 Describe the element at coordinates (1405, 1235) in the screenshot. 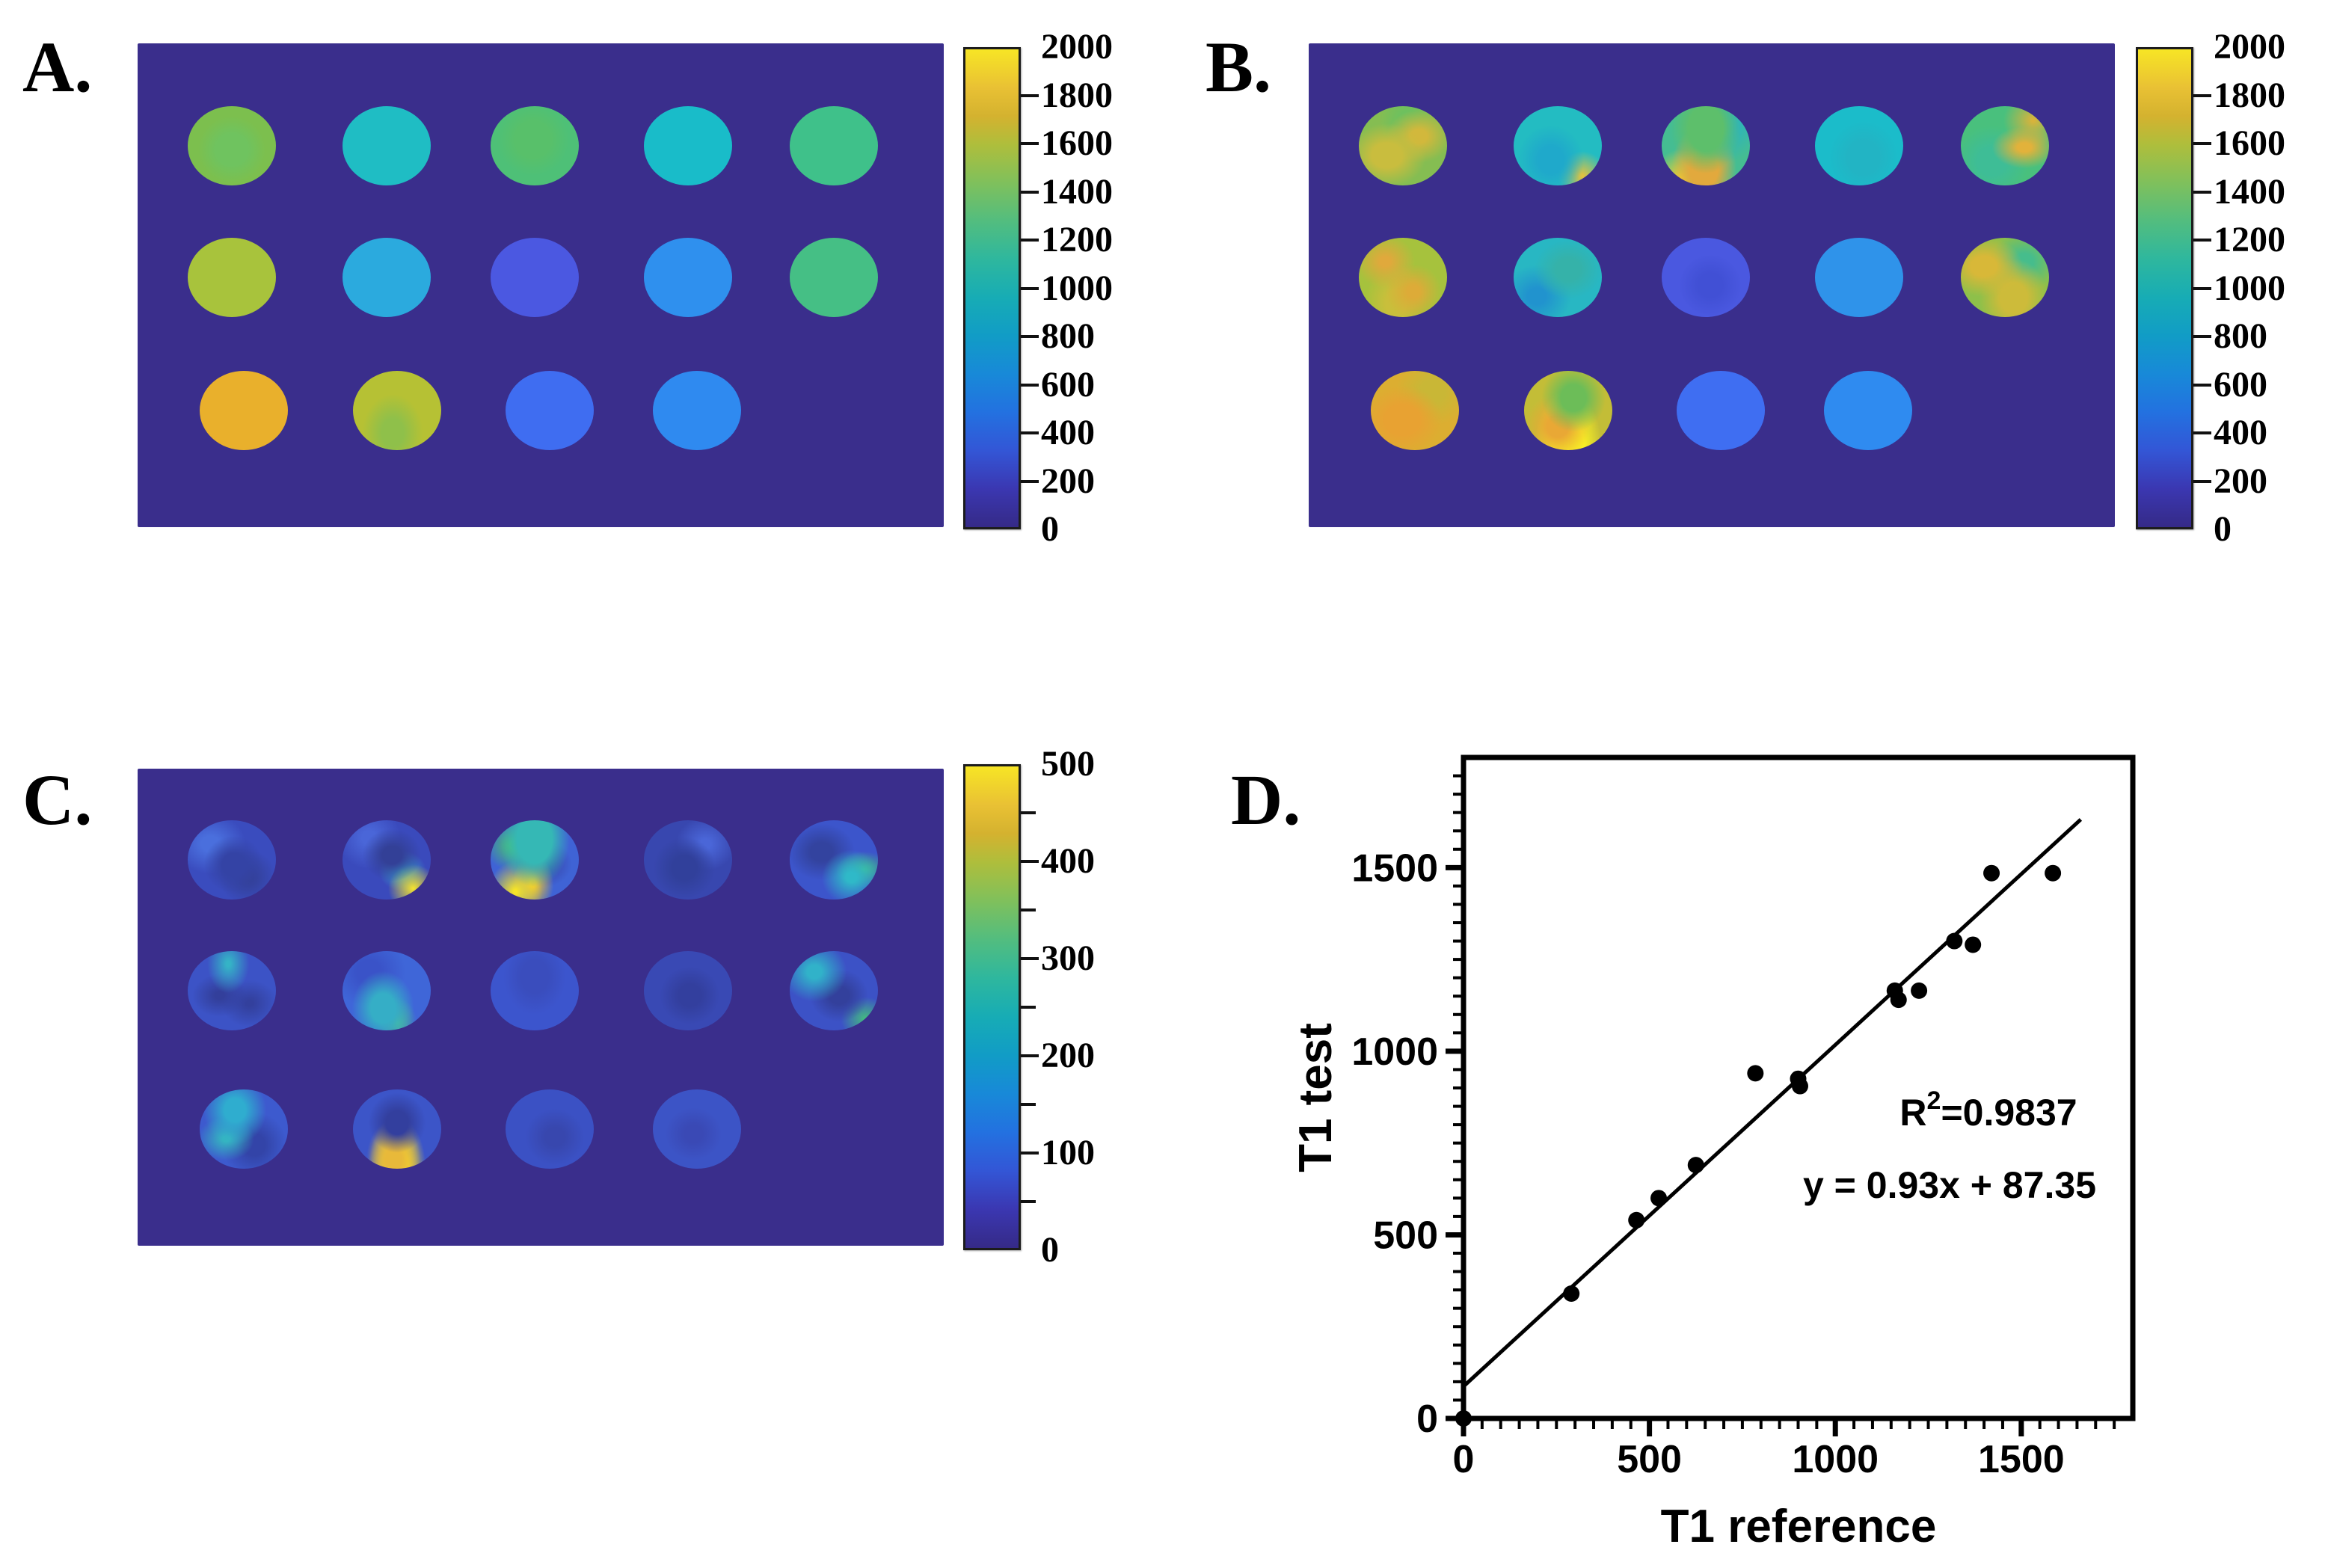

I see `y-tick-label: 500` at that location.